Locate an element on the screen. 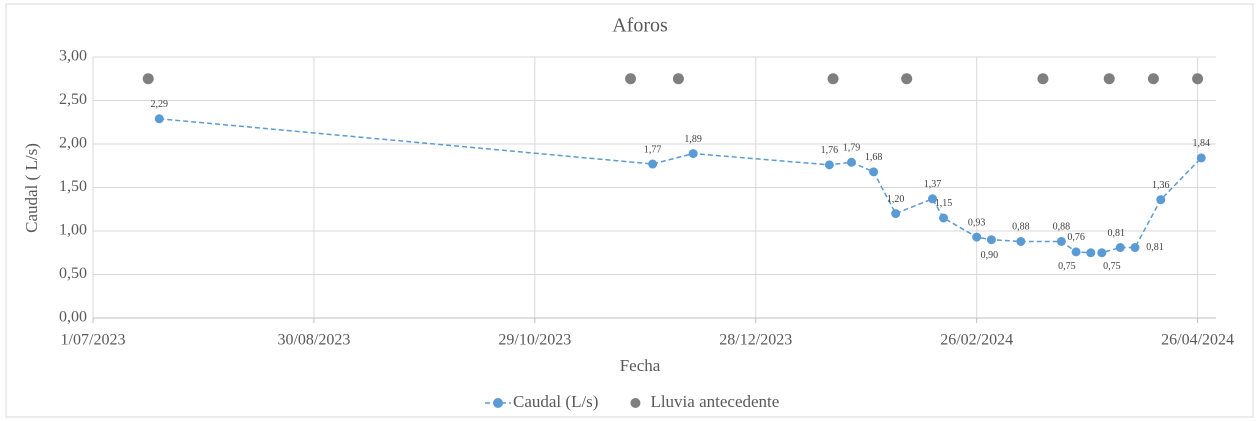  y-tick-label: 0,00 is located at coordinates (73, 317).